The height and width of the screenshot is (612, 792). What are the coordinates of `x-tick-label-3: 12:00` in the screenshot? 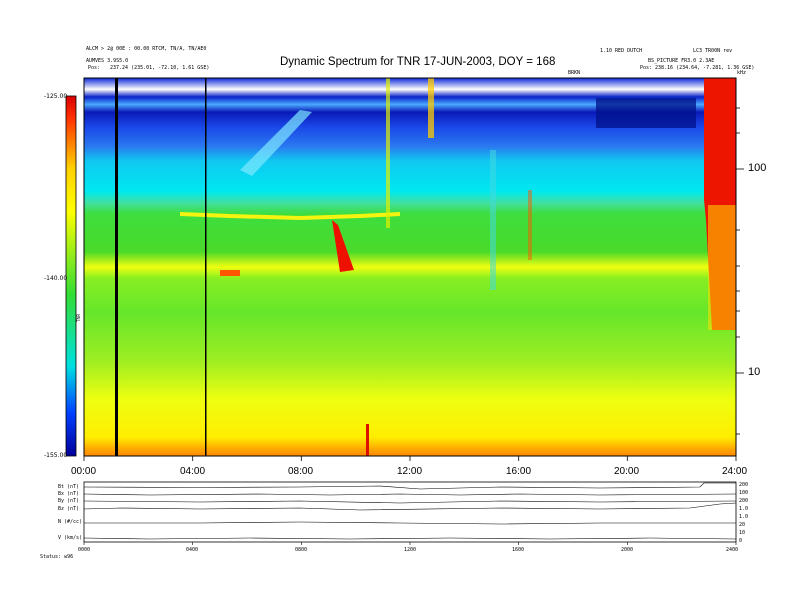 It's located at (410, 471).